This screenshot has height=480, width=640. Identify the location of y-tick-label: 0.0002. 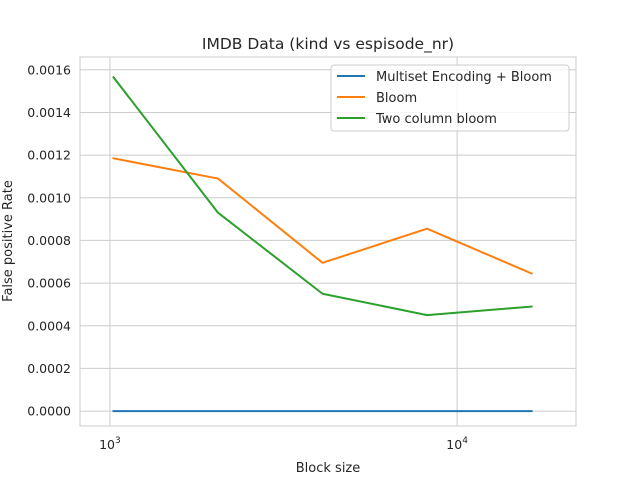
(49, 368).